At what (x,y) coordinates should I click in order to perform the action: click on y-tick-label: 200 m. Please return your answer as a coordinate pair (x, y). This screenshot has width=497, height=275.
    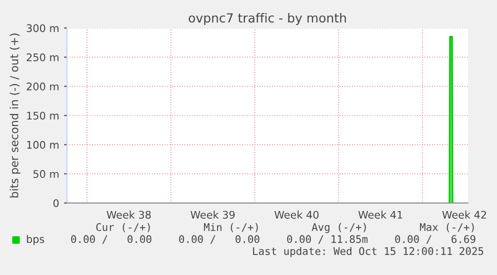
    Looking at the image, I should click on (42, 86).